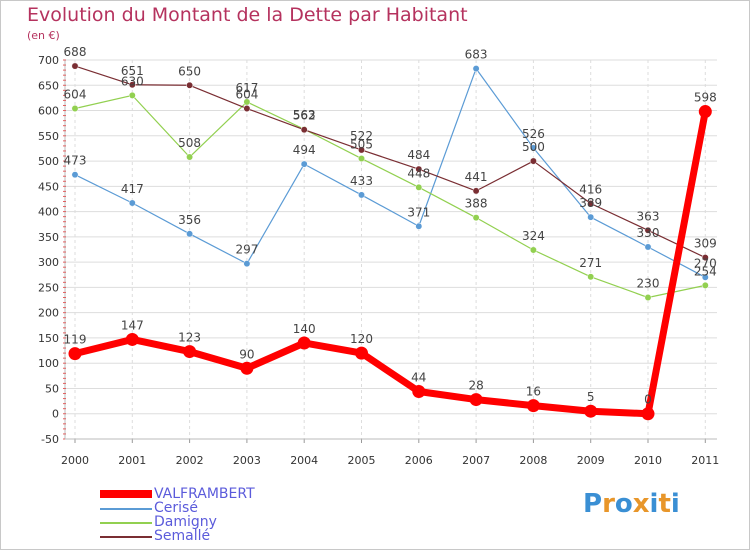 The image size is (750, 550). I want to click on data-label: 309, so click(705, 244).